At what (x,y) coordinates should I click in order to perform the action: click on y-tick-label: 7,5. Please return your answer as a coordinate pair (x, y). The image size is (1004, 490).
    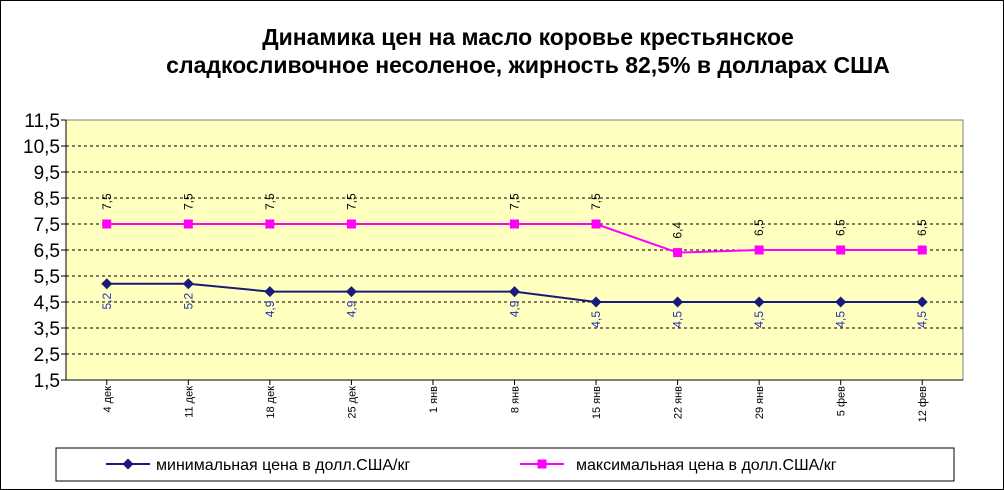
    Looking at the image, I should click on (47, 225).